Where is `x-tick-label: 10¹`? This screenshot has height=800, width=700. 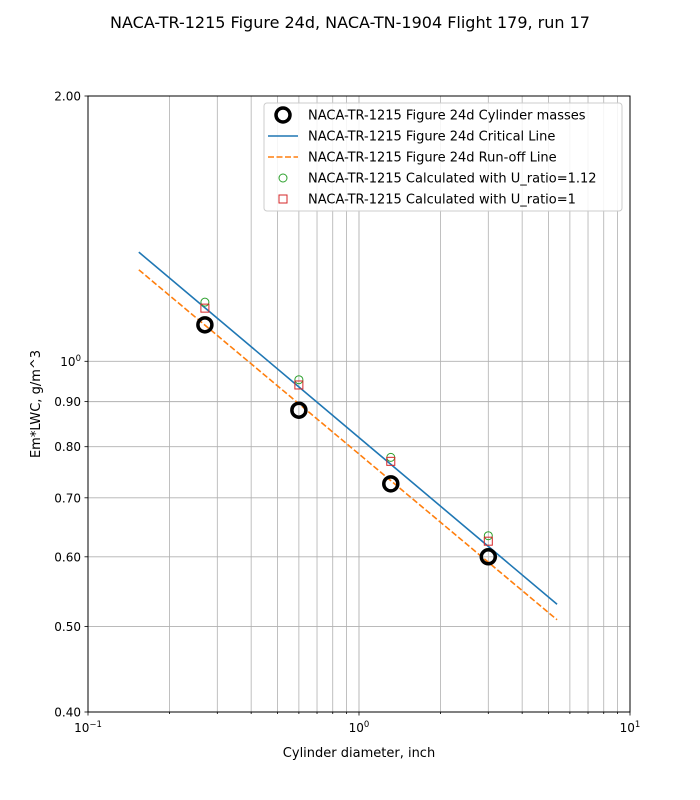 x-tick-label: 10¹ is located at coordinates (630, 727).